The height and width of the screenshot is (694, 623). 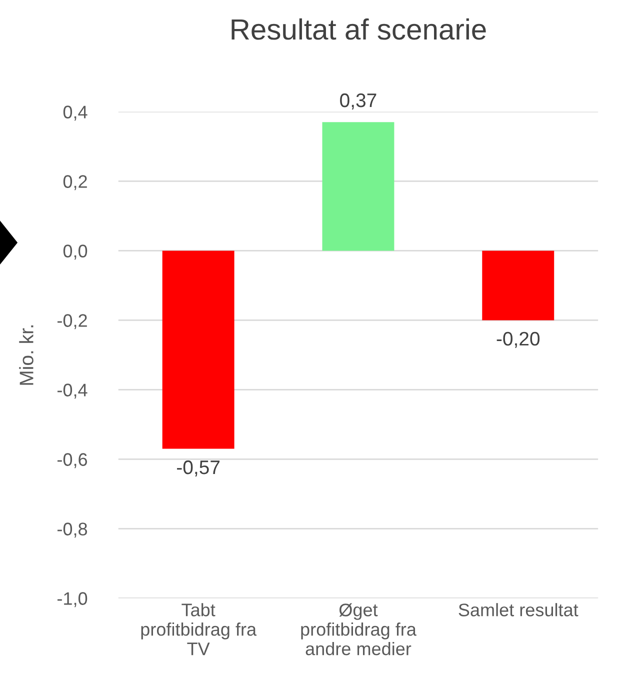 I want to click on data-label: -0,20, so click(x=518, y=340).